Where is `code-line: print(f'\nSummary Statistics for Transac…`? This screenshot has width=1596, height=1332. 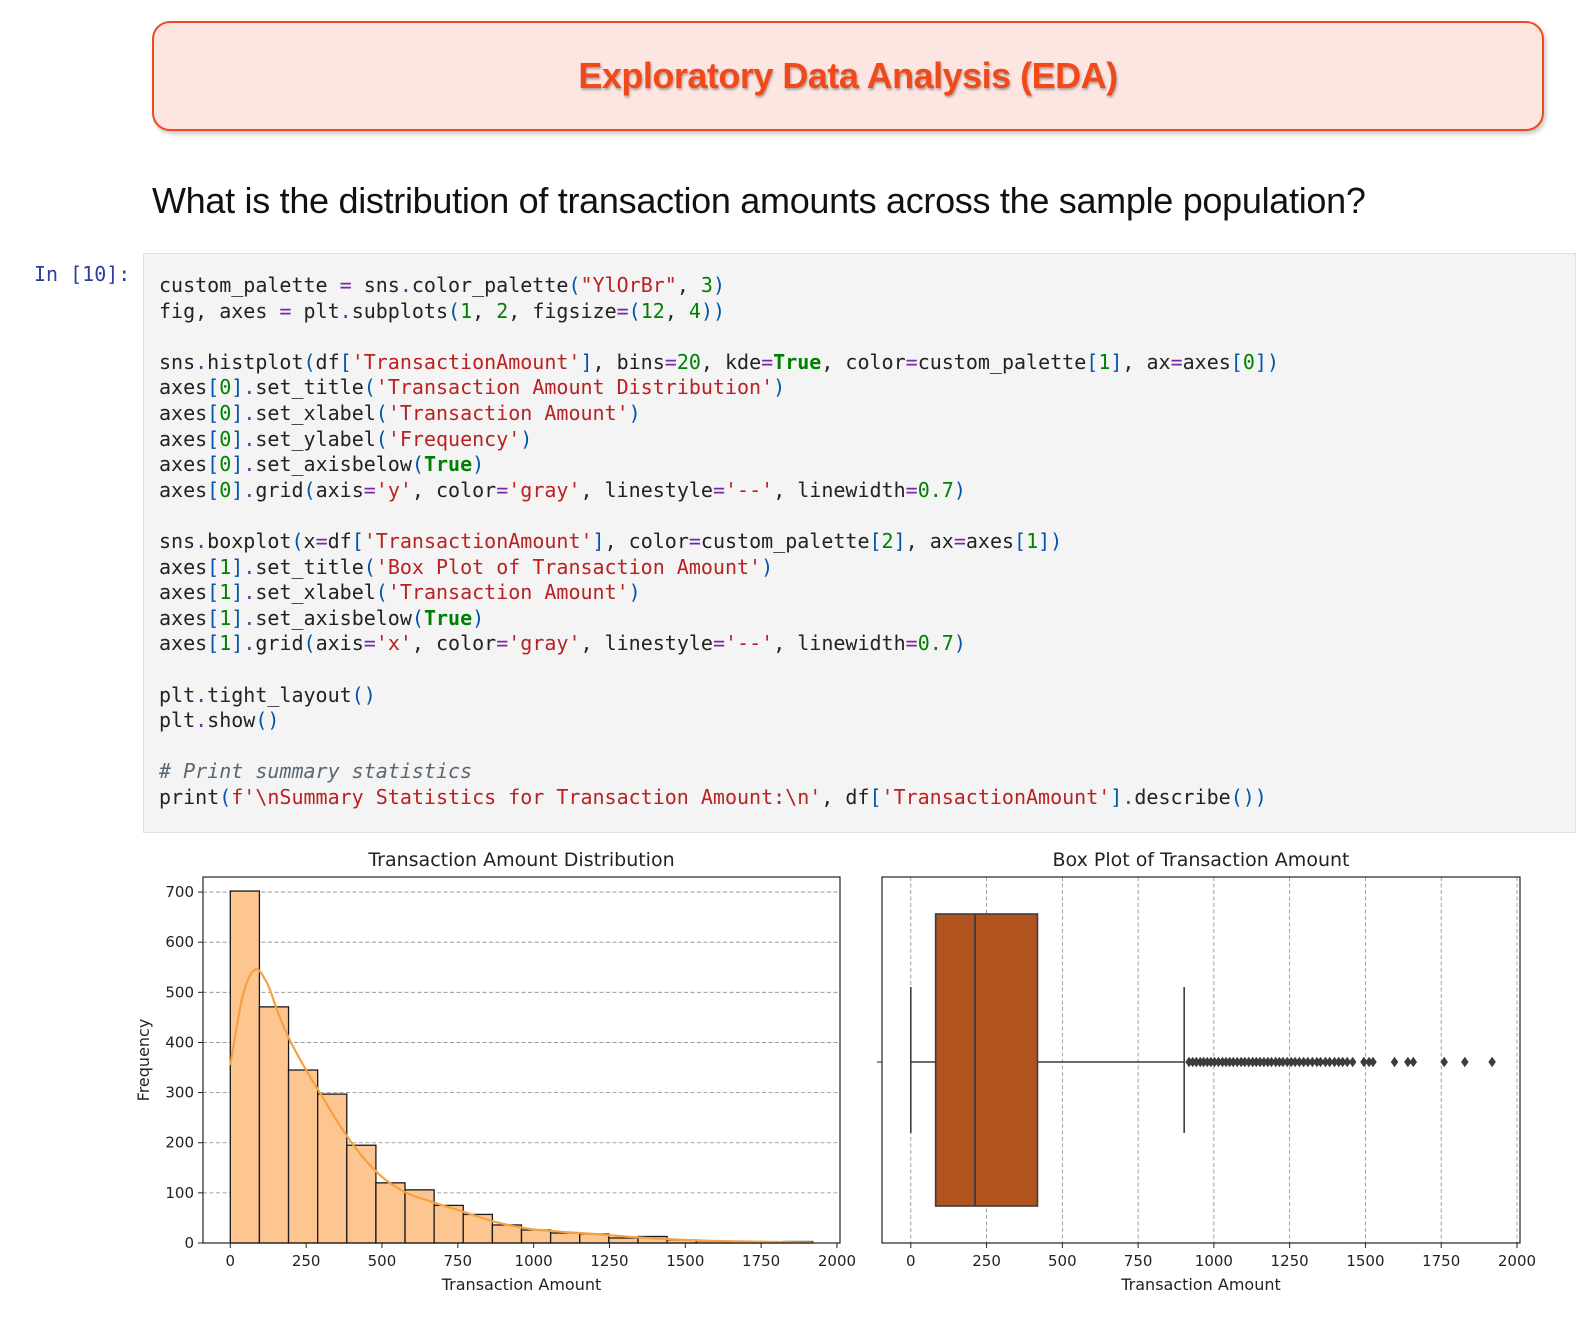
code-line: print(f'\nSummary Statistics for Transac… is located at coordinates (713, 796).